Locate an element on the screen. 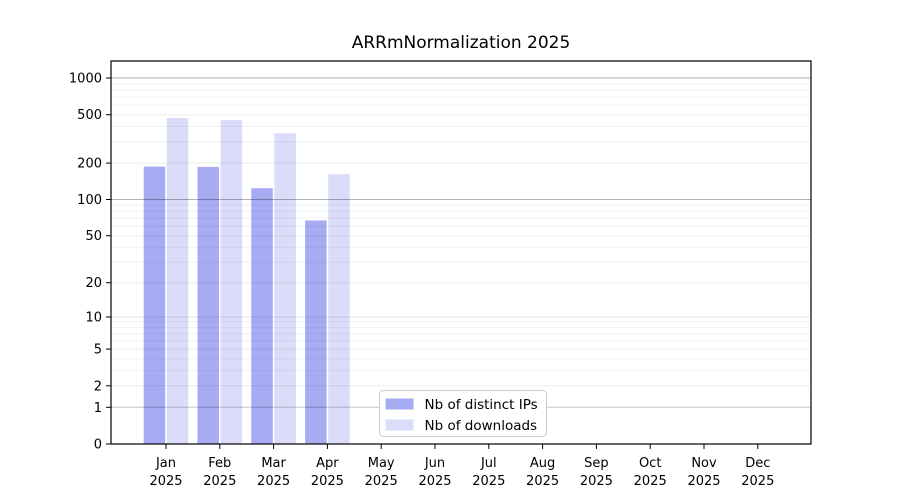 This screenshot has height=500, width=900. bar-apr-series0 is located at coordinates (316, 332).